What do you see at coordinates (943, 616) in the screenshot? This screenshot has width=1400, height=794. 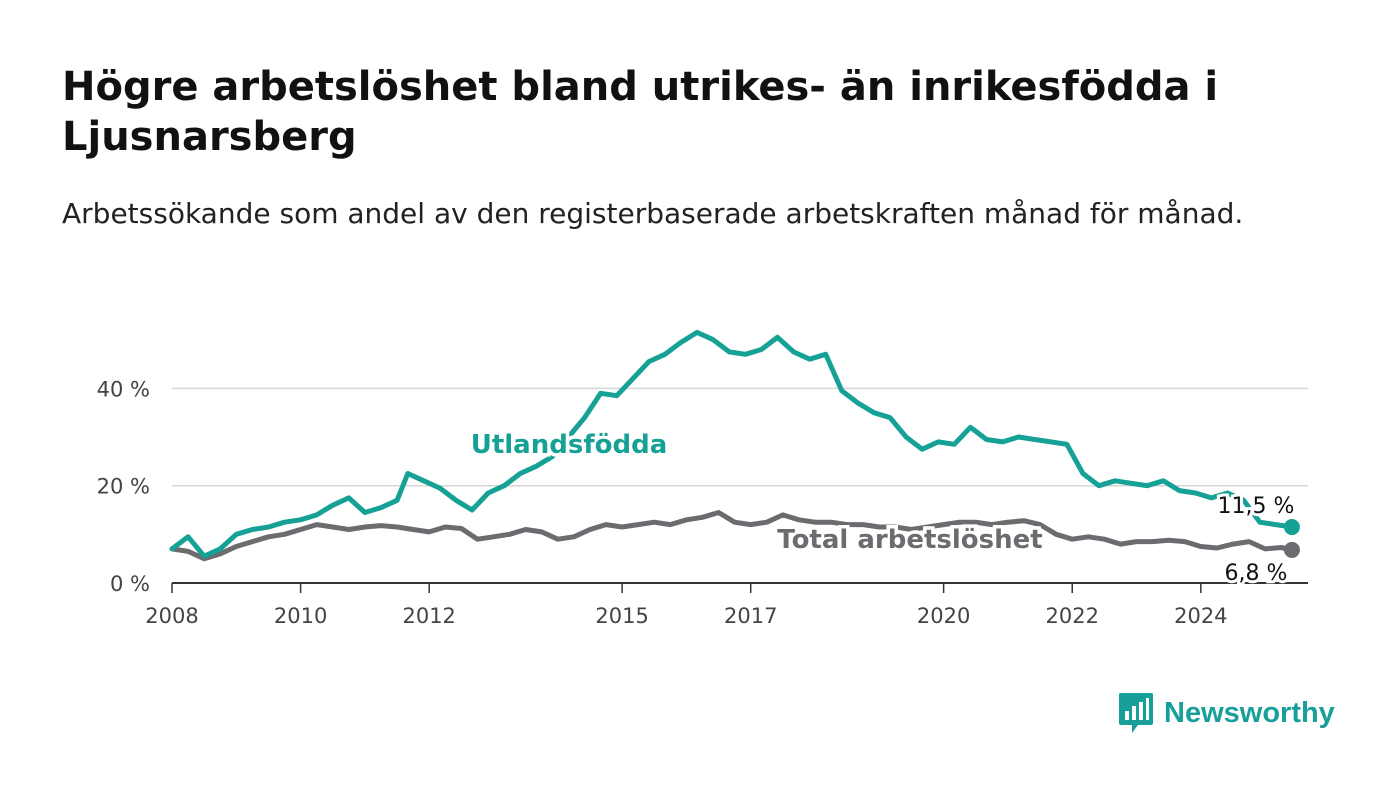 I see `x-tick-label-5: 2020` at bounding box center [943, 616].